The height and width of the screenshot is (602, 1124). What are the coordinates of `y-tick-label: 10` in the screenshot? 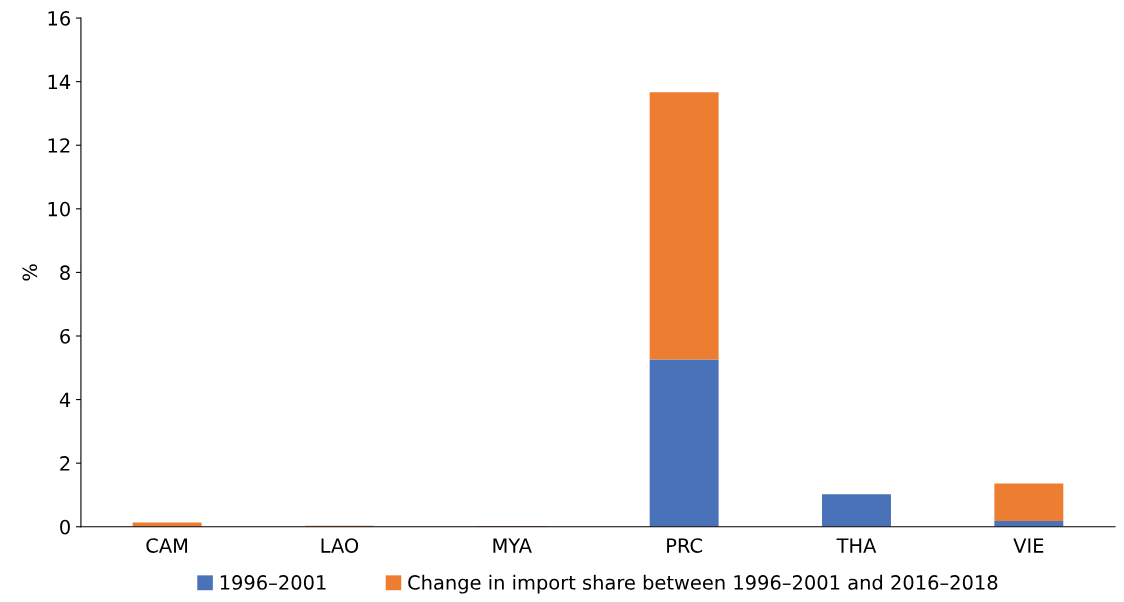 It's located at (59, 209).